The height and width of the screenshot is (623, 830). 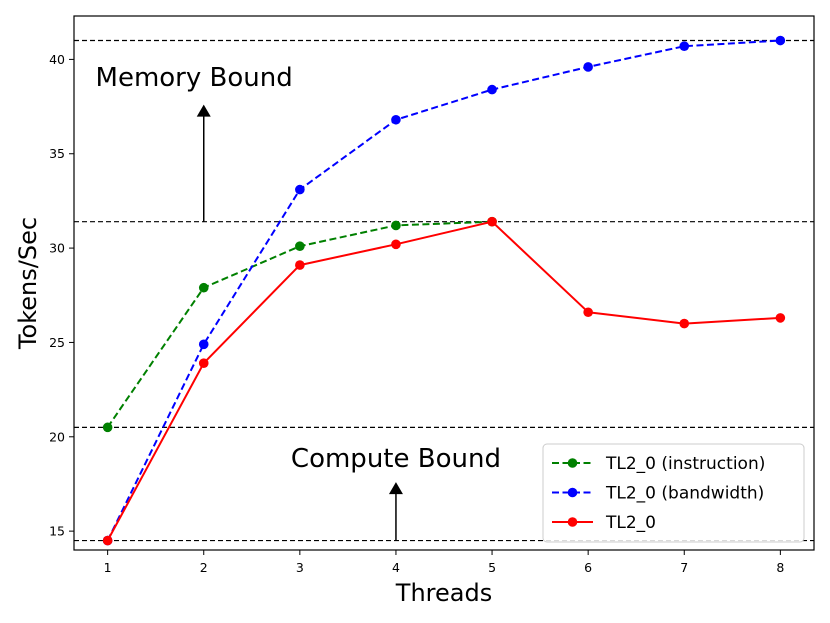 What do you see at coordinates (61, 295) in the screenshot?
I see `y-axis-ticks: 15 20 25 30 35 40` at bounding box center [61, 295].